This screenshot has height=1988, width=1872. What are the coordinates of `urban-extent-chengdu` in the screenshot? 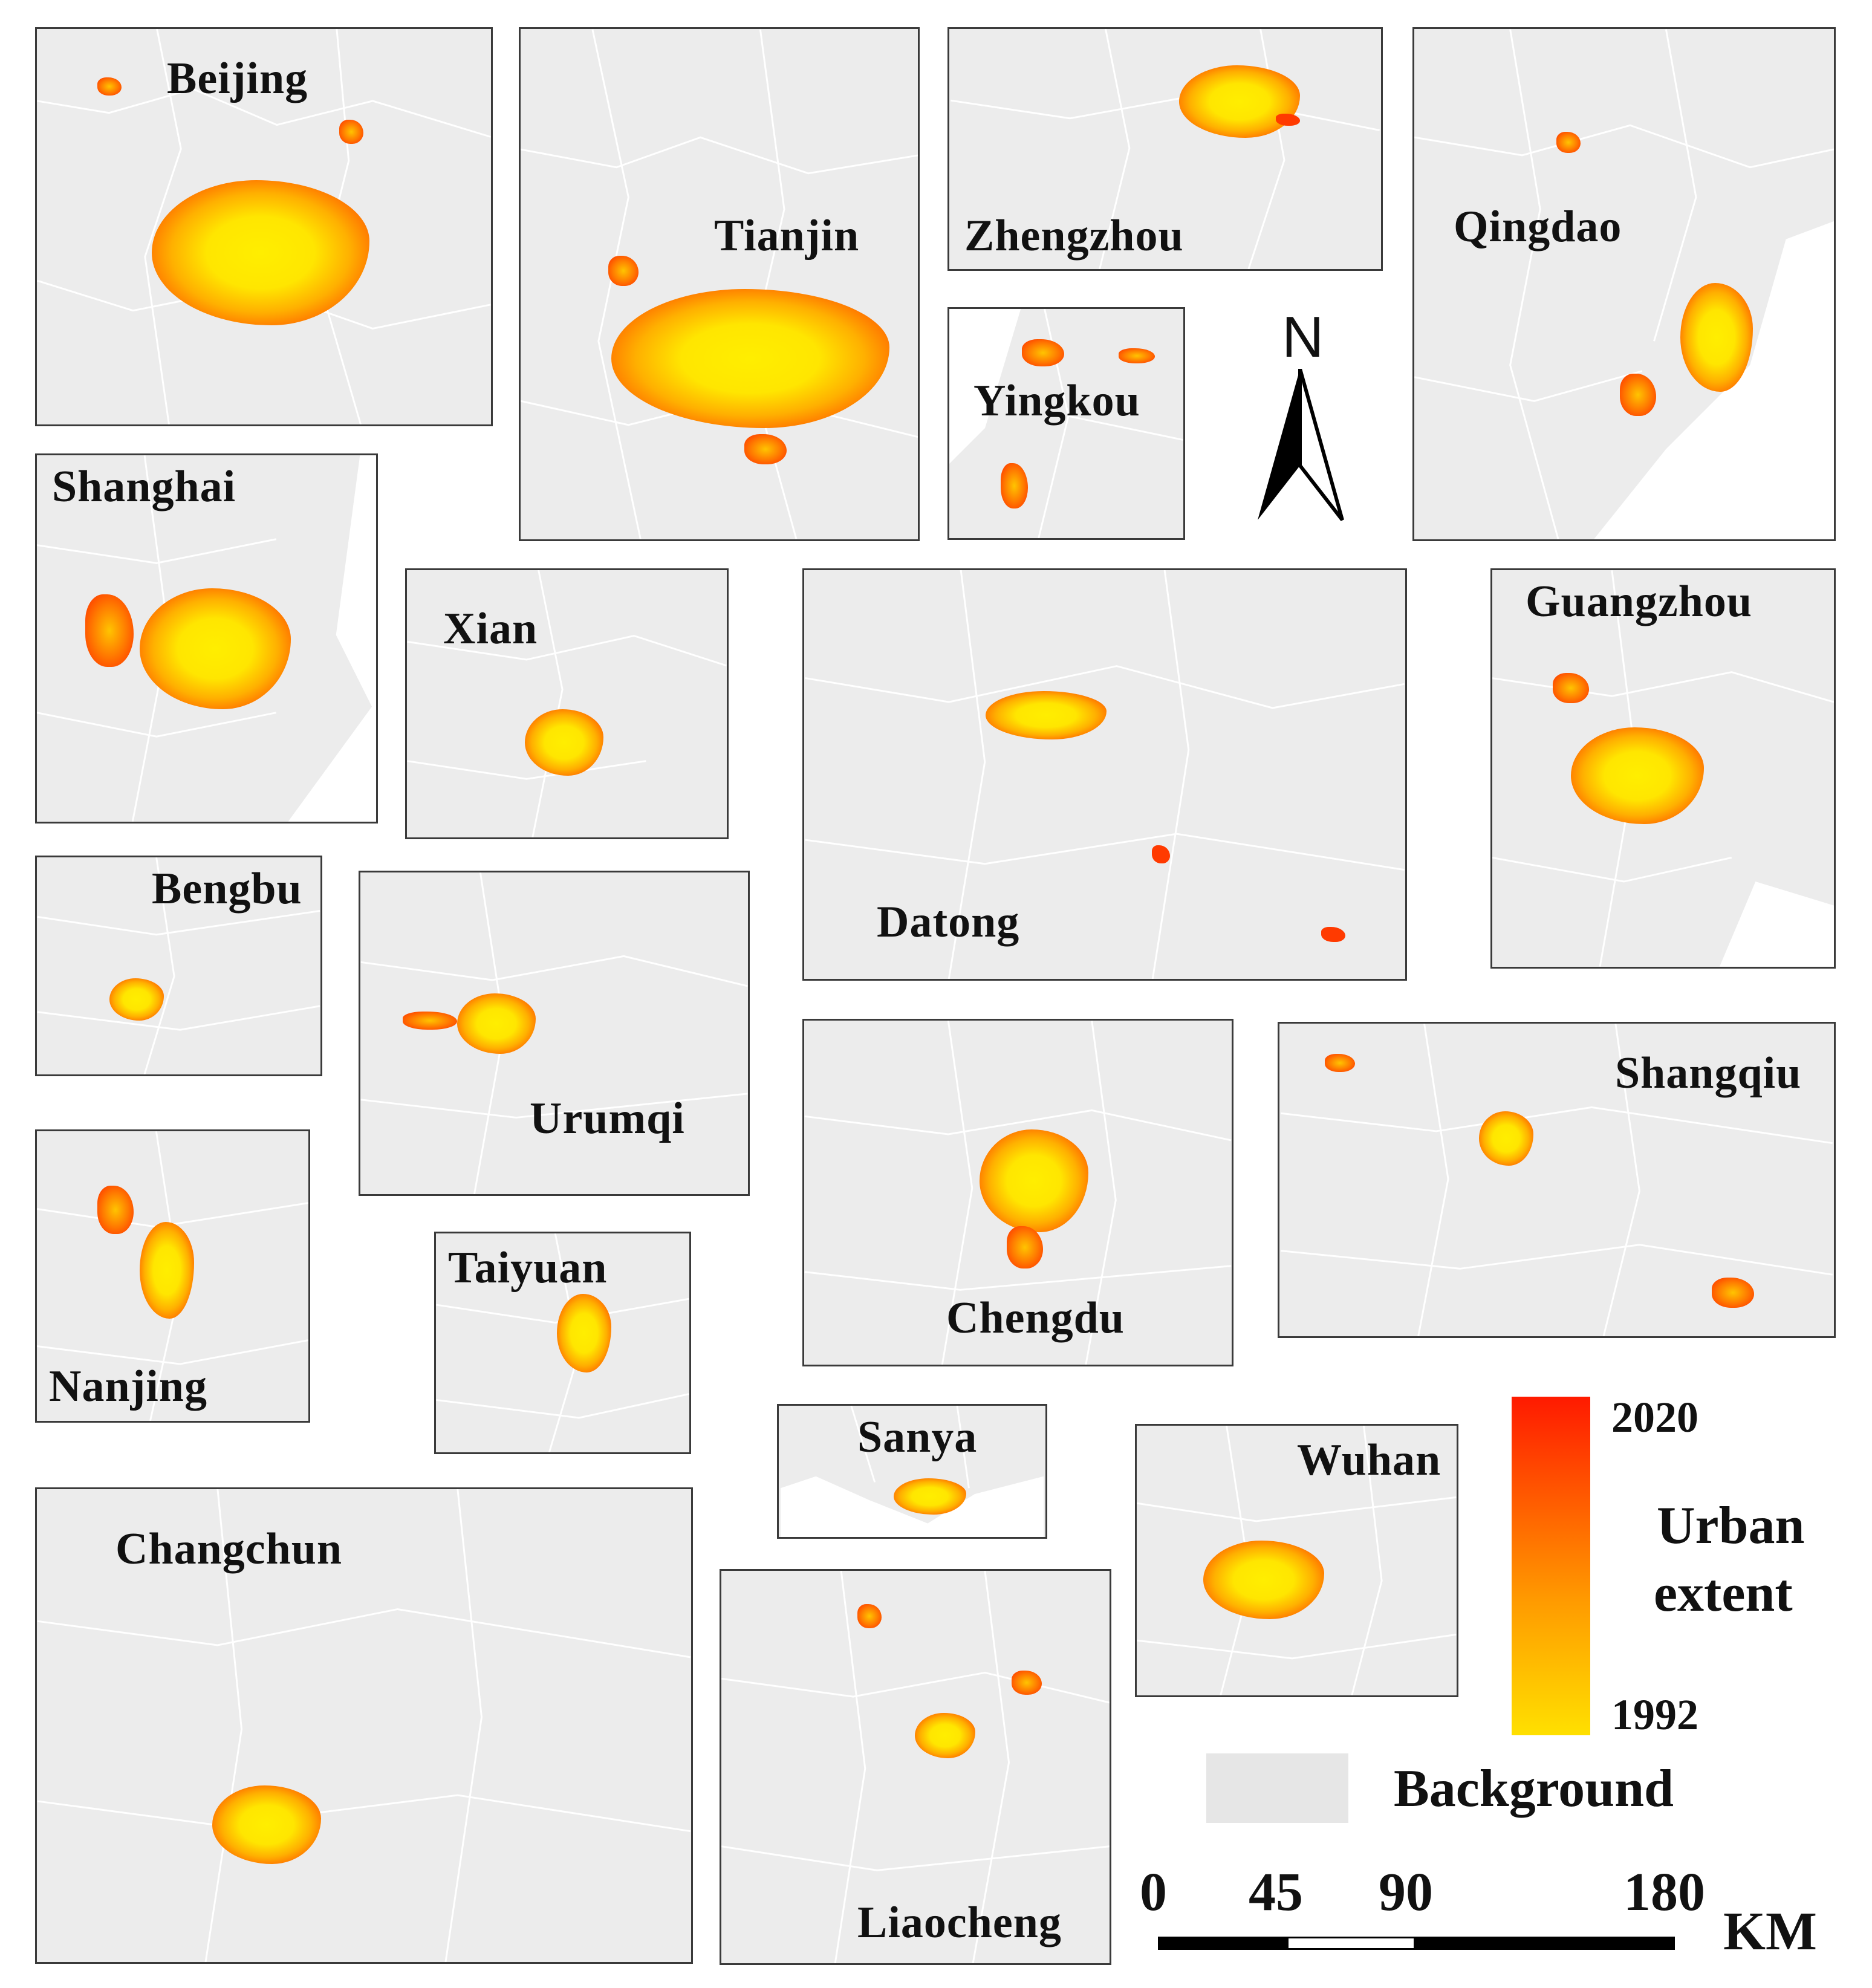 It's located at (1034, 1180).